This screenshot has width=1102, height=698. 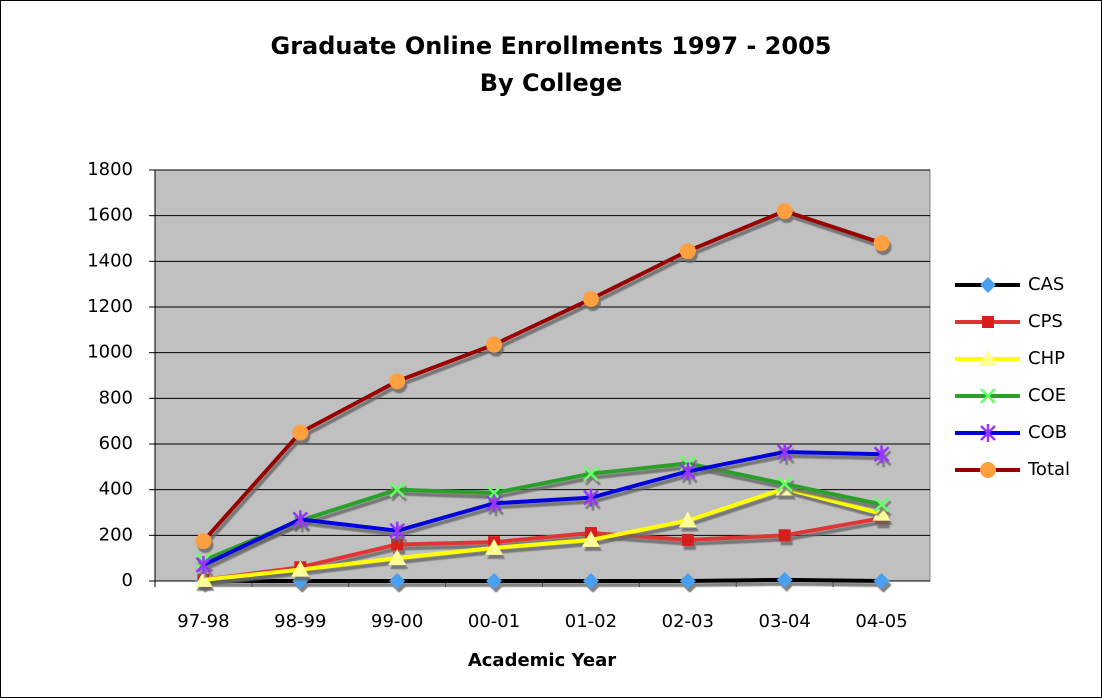 What do you see at coordinates (542, 660) in the screenshot?
I see `x-axis-title: Academic Year` at bounding box center [542, 660].